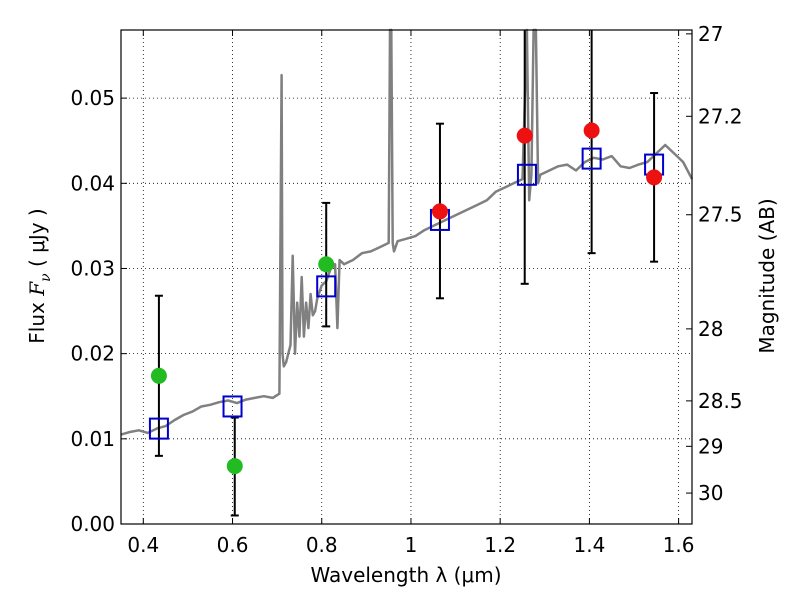 Image resolution: width=800 pixels, height=600 pixels. Describe the element at coordinates (233, 545) in the screenshot. I see `x-tick-label: 0.6` at that location.